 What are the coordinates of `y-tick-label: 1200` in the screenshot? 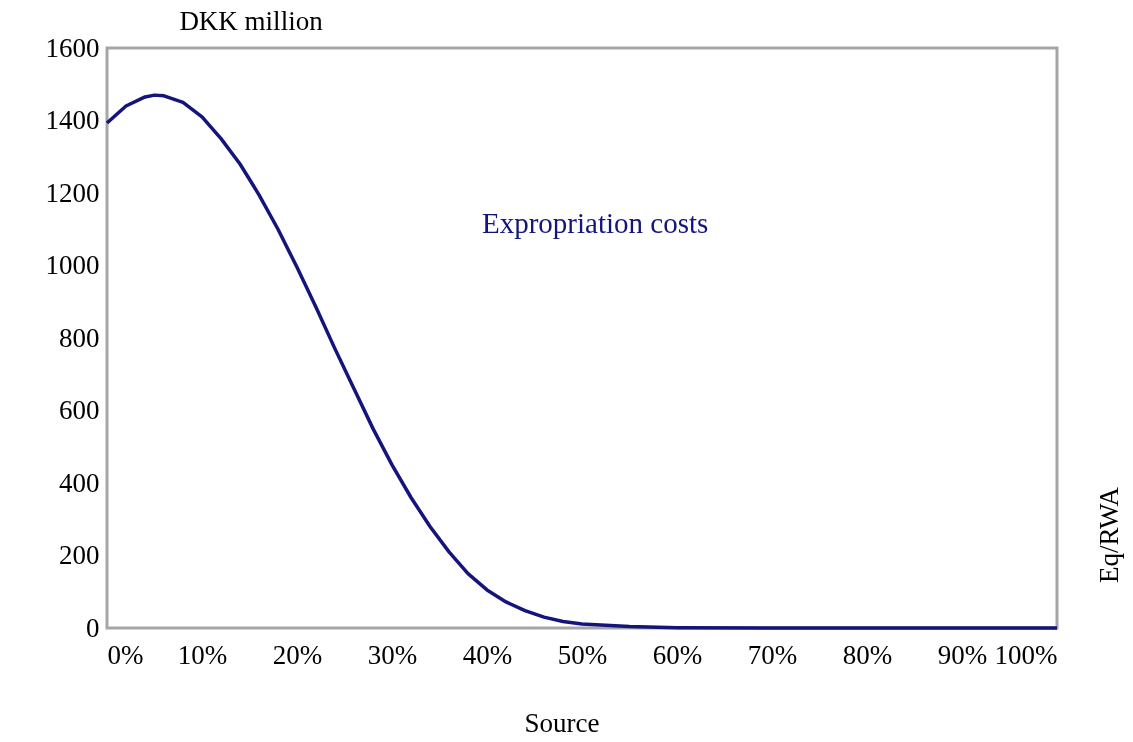 It's located at (72, 192).